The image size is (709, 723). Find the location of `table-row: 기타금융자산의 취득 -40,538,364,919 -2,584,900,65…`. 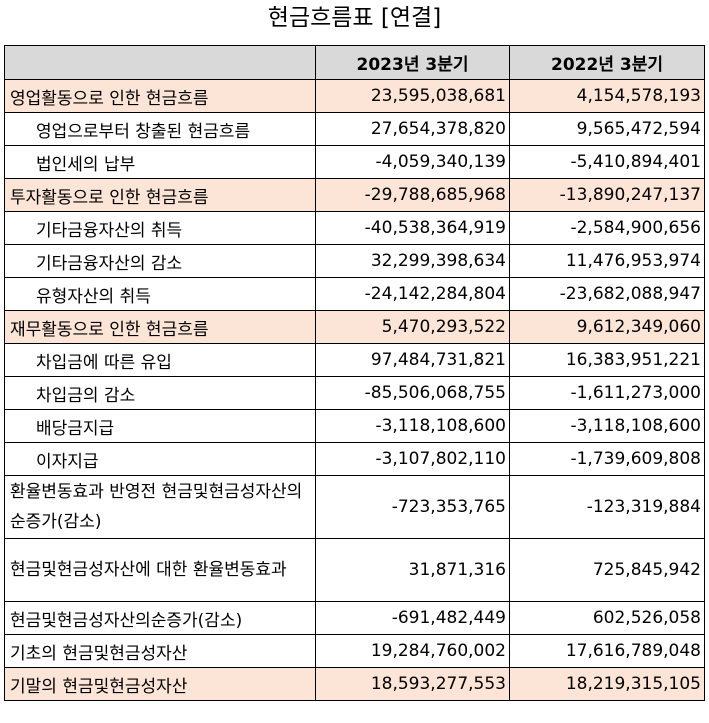

table-row: 기타금융자산의 취득 -40,538,364,919 -2,584,900,65… is located at coordinates (354, 228).